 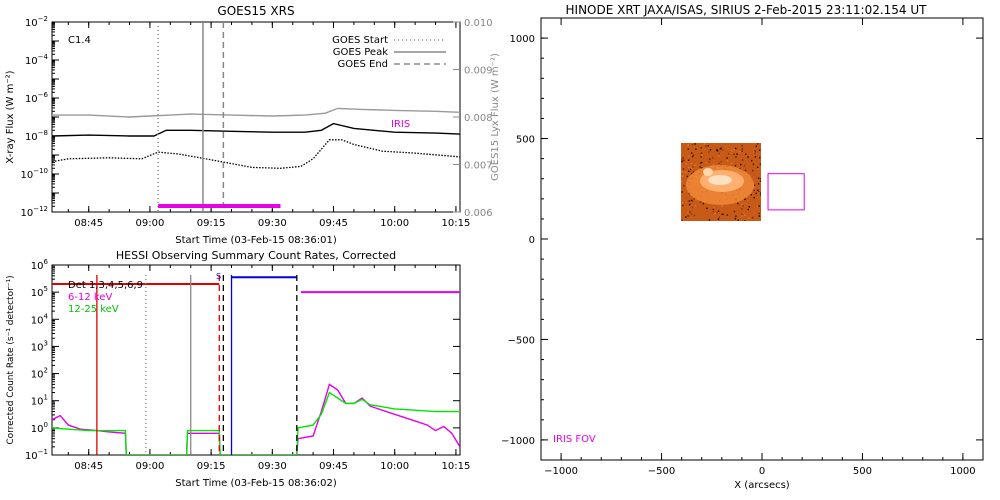 I want to click on hessi-event-lines, so click(x=197, y=365).